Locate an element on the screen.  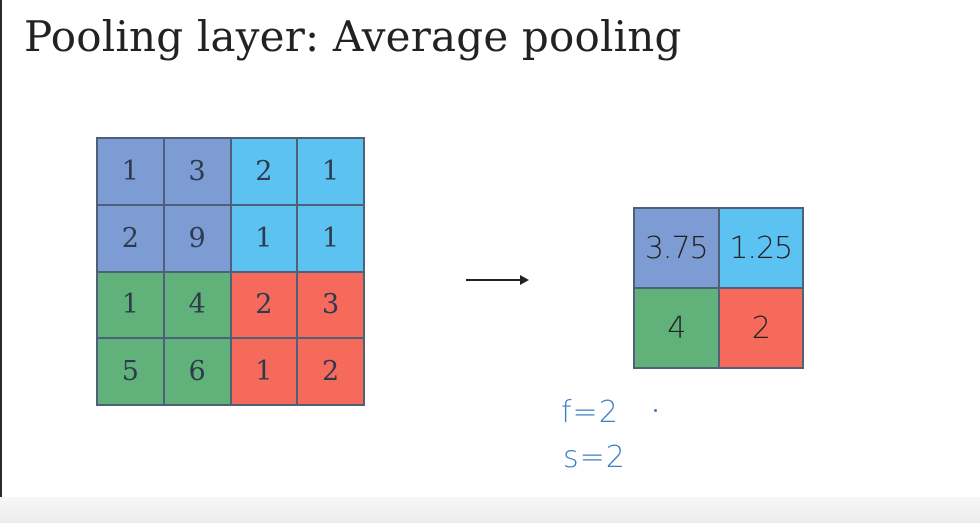
output-cell-r1-c2: 1.25 is located at coordinates (760, 248).